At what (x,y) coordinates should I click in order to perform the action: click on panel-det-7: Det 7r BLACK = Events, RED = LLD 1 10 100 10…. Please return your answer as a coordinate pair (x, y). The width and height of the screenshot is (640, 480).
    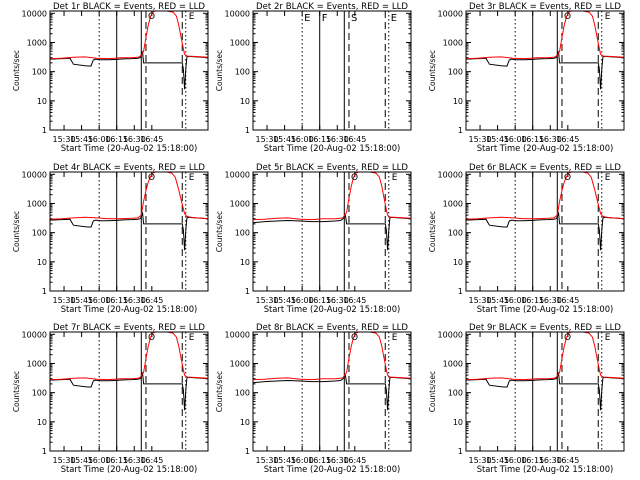
    Looking at the image, I should click on (110, 398).